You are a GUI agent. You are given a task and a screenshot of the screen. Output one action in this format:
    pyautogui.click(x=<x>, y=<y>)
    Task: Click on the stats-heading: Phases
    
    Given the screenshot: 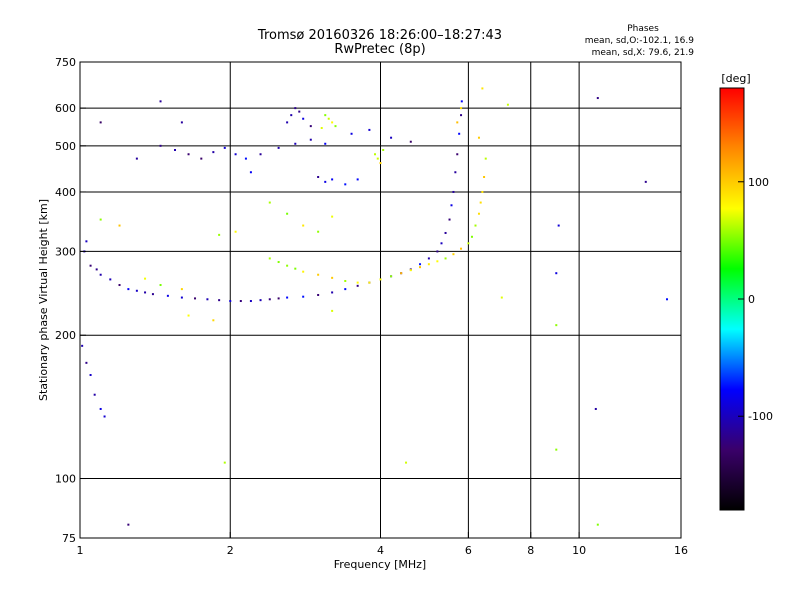 What is the action you would take?
    pyautogui.click(x=643, y=29)
    